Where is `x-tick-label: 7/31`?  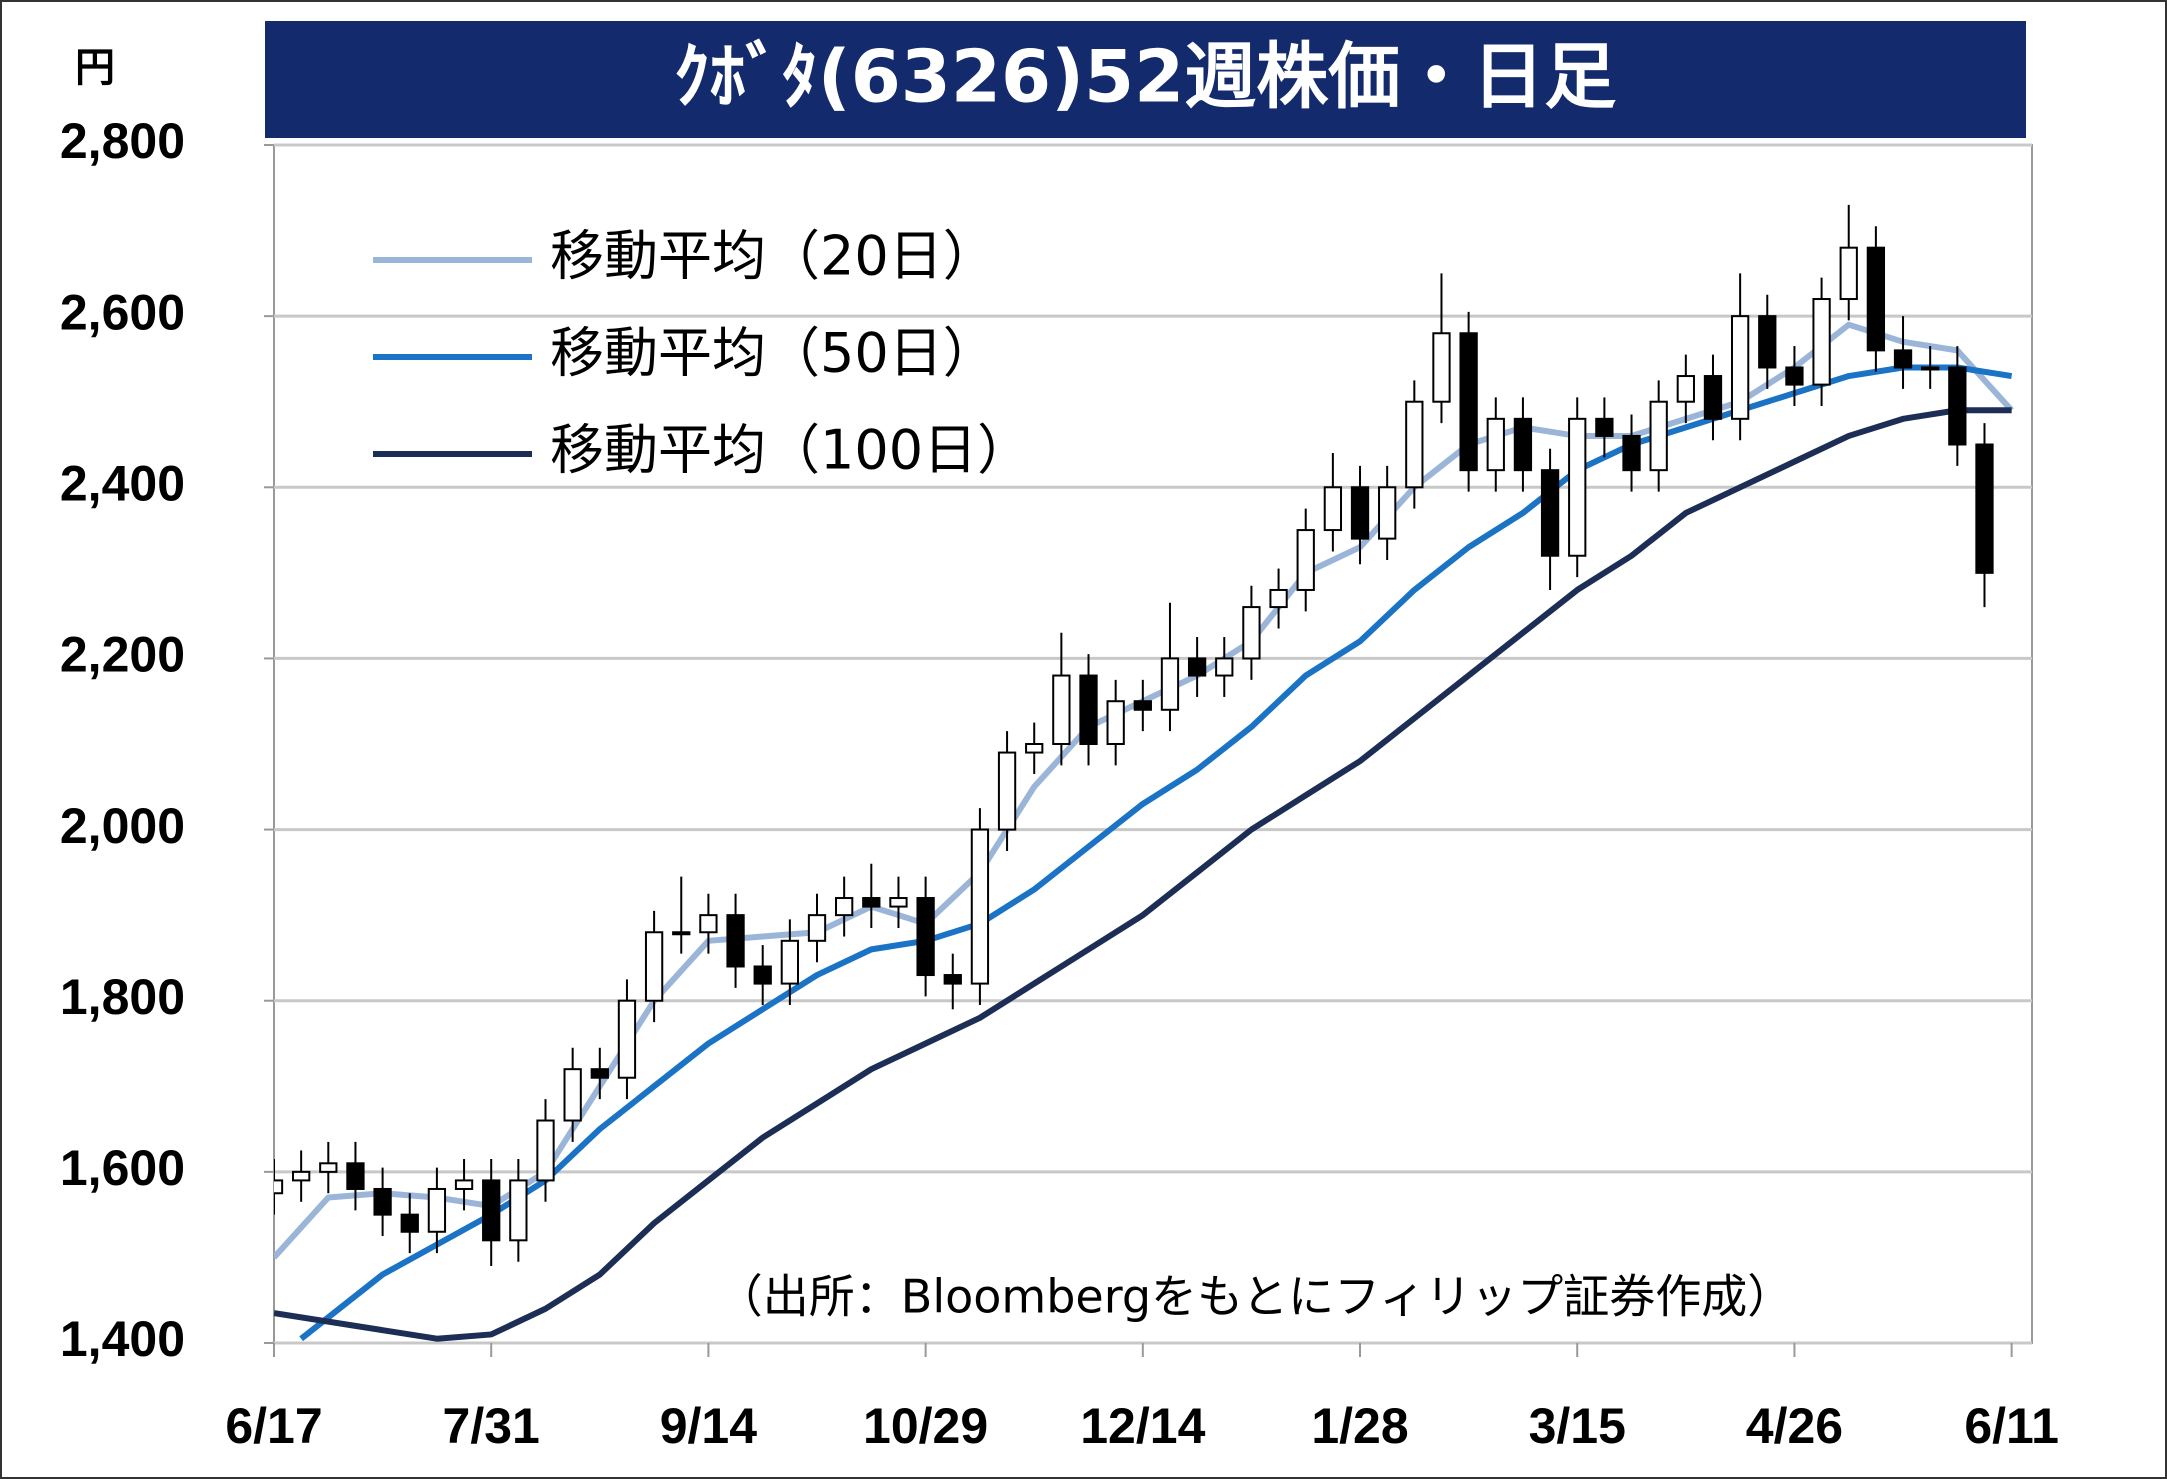 x-tick-label: 7/31 is located at coordinates (491, 1426).